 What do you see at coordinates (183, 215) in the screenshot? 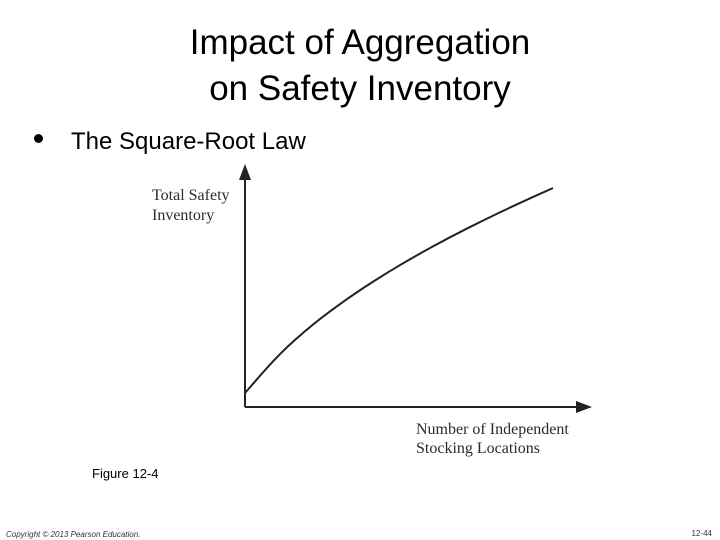
I see `y-axis-label-line-2: Inventory` at bounding box center [183, 215].